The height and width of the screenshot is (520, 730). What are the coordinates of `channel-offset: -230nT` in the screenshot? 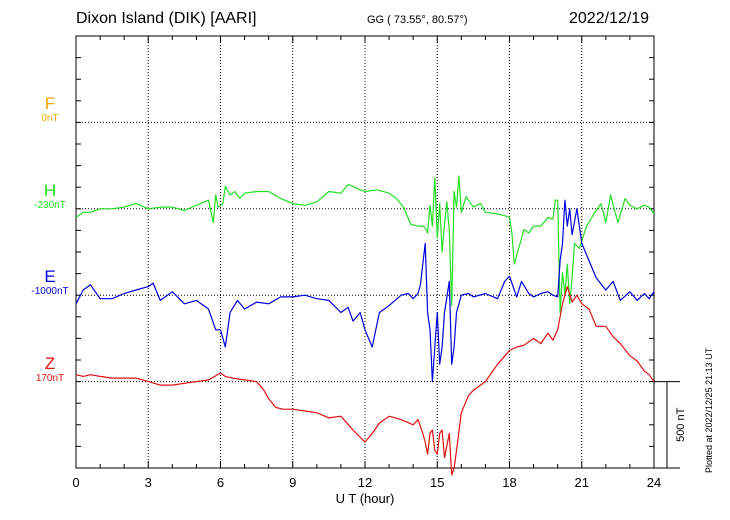 It's located at (50, 205).